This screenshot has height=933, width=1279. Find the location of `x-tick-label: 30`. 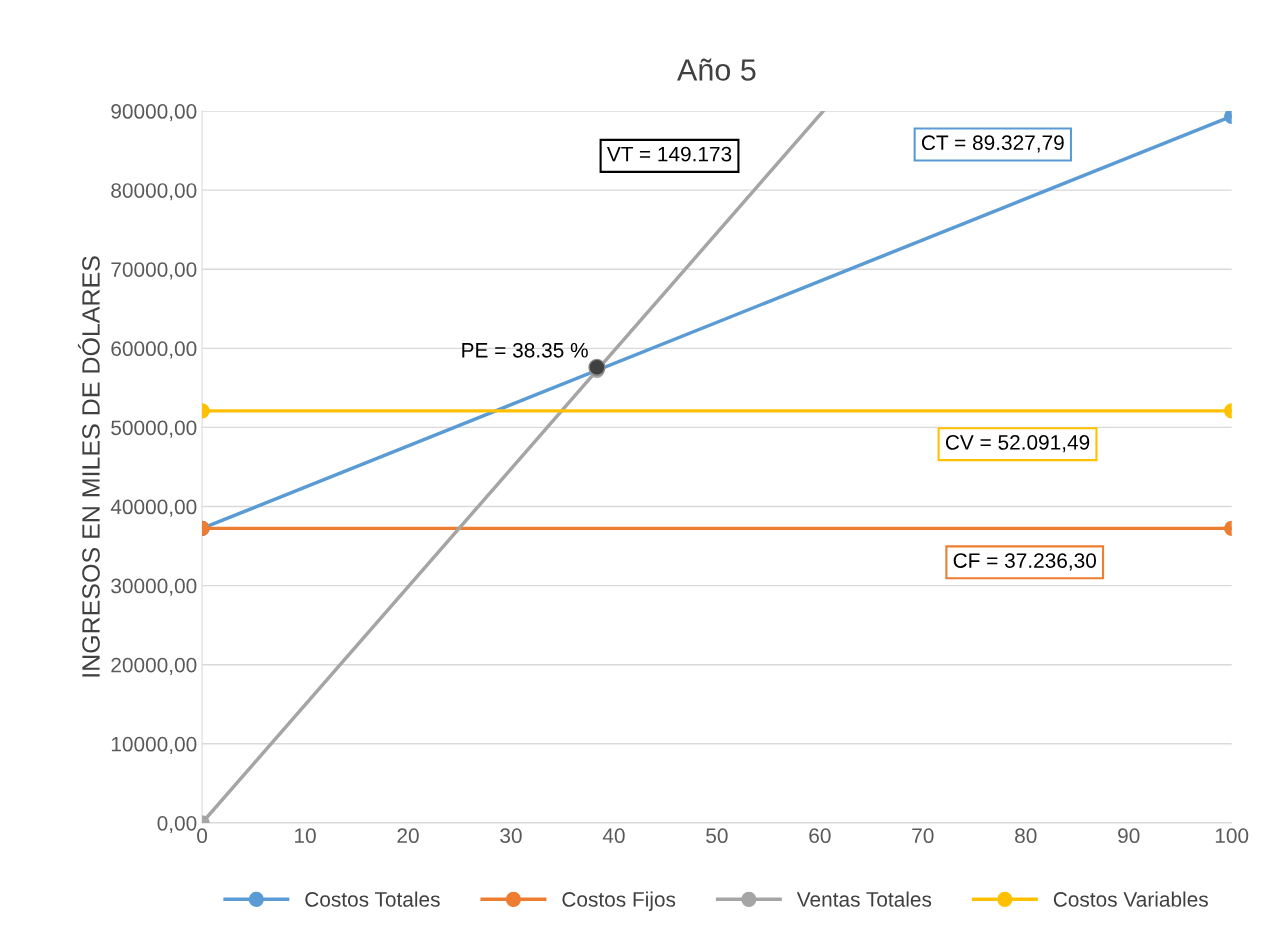

x-tick-label: 30 is located at coordinates (511, 836).